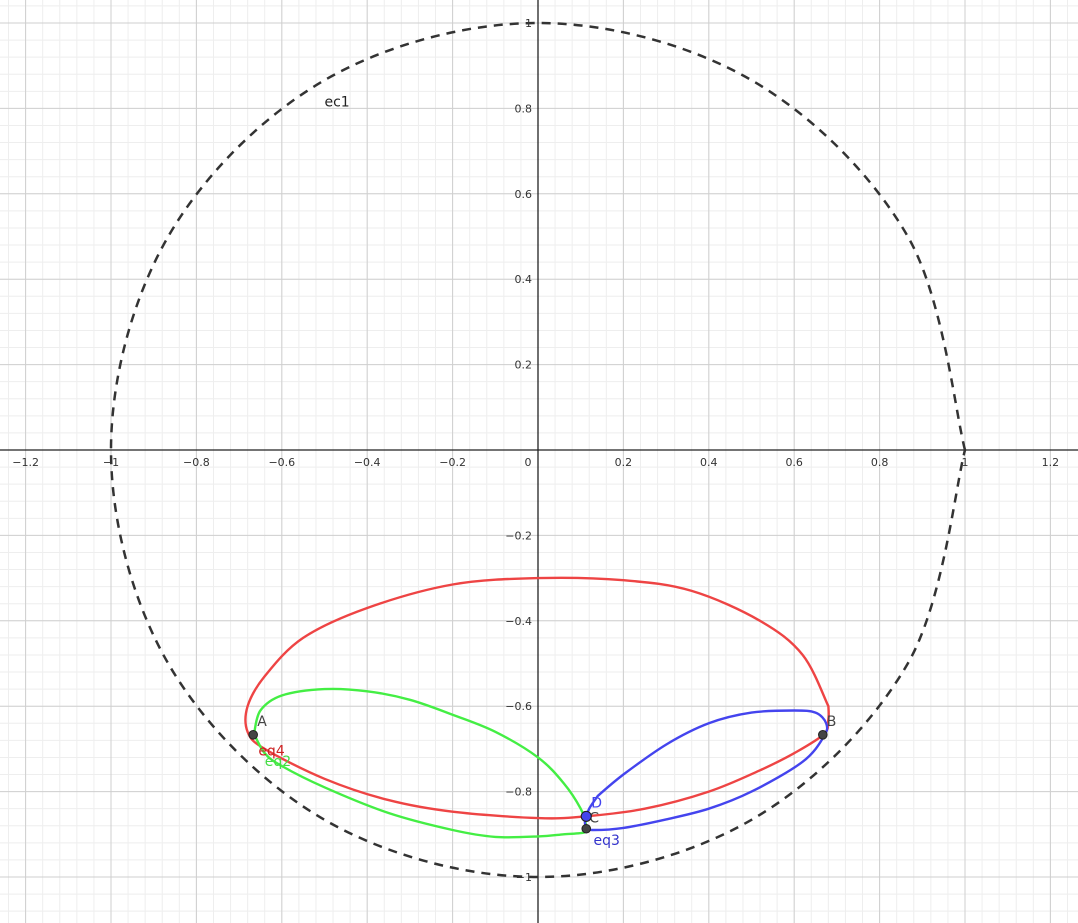 Image resolution: width=1078 pixels, height=923 pixels. Describe the element at coordinates (452, 462) in the screenshot. I see `x-tick-label: −0.2` at that location.